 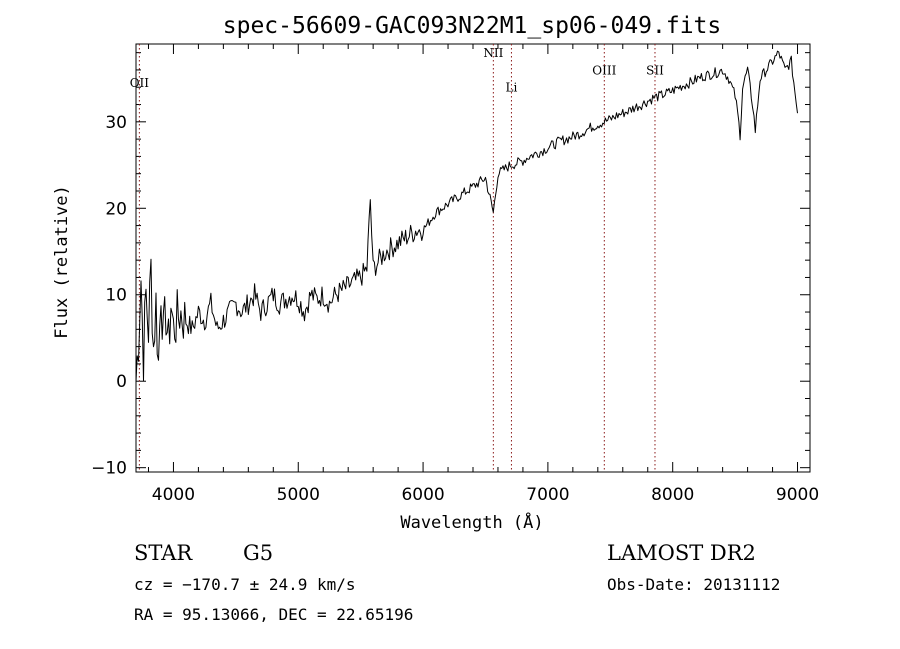 I want to click on y-tick-label: 0, so click(x=121, y=382).